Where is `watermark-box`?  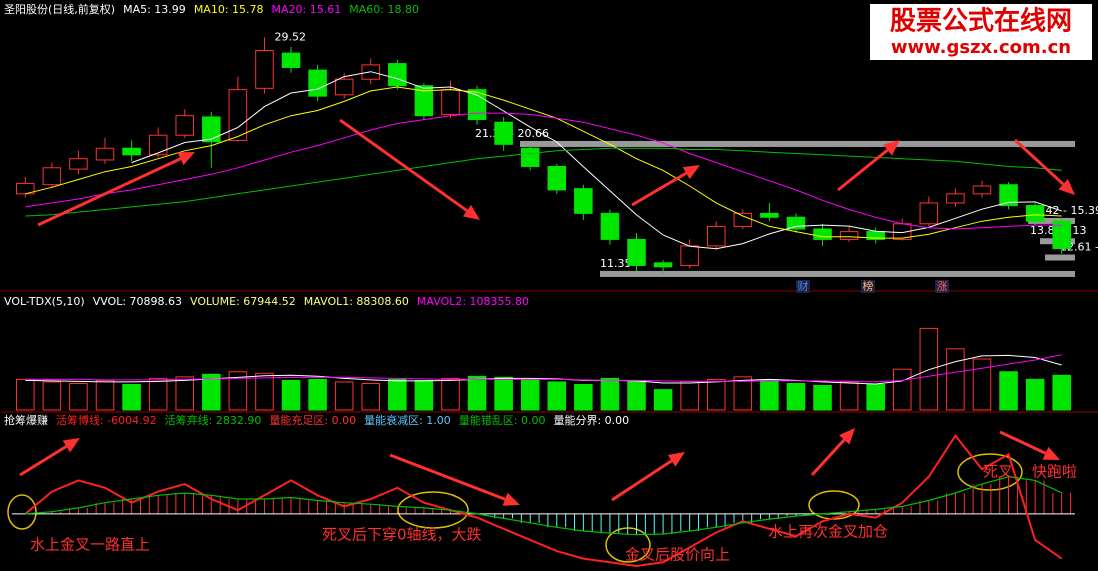 watermark-box is located at coordinates (981, 32).